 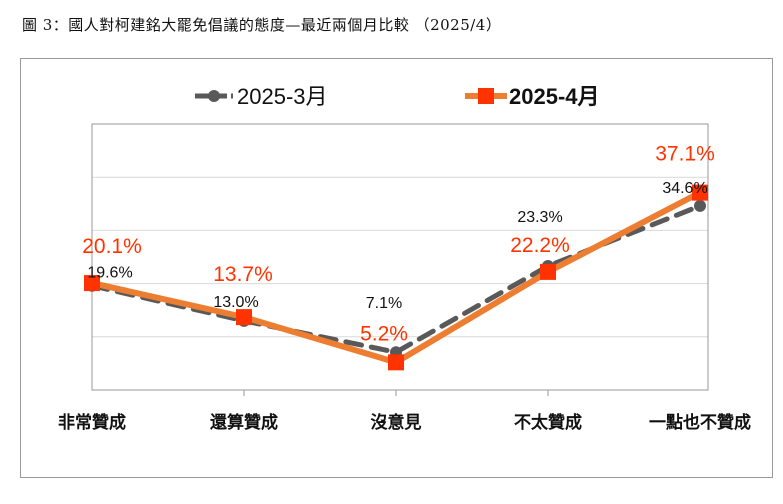 What do you see at coordinates (243, 274) in the screenshot?
I see `data-label-2025-4: 13.7%` at bounding box center [243, 274].